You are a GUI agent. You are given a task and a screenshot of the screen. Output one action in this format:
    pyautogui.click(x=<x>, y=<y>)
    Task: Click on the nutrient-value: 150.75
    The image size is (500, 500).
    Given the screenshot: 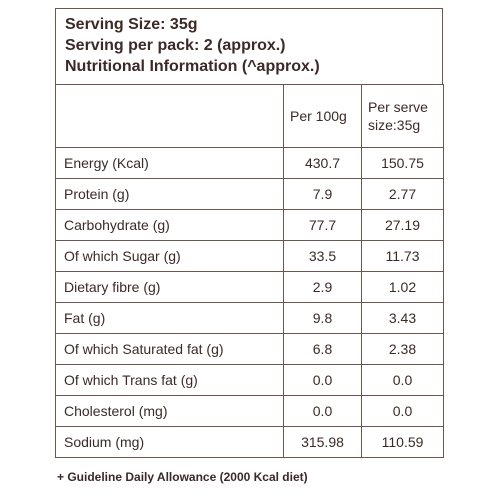 What is the action you would take?
    pyautogui.click(x=402, y=163)
    